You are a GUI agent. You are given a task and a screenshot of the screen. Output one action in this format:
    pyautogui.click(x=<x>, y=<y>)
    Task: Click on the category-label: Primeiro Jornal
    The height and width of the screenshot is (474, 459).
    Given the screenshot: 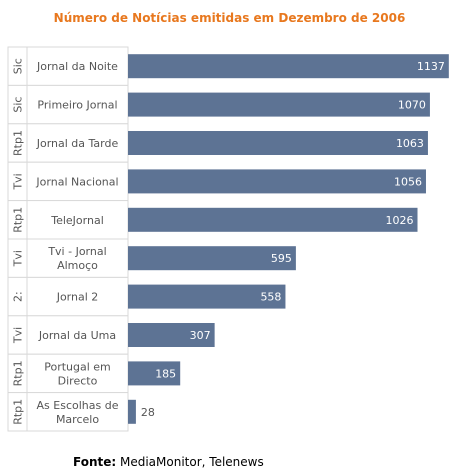 What is the action you would take?
    pyautogui.click(x=77, y=105)
    